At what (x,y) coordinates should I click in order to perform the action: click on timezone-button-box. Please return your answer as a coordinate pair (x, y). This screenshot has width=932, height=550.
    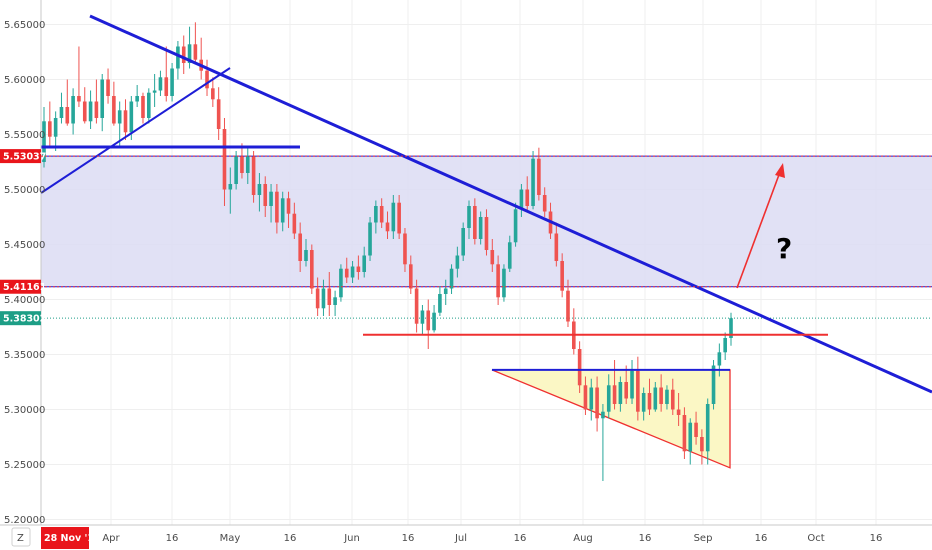
    Looking at the image, I should click on (21, 537).